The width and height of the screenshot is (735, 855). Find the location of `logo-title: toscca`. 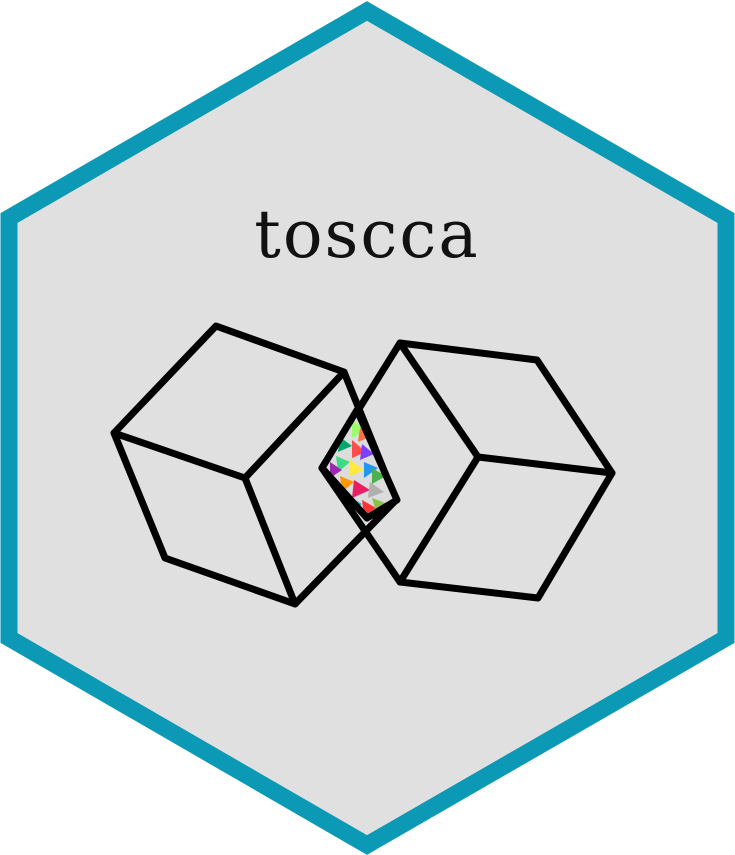

logo-title: toscca is located at coordinates (366, 234).